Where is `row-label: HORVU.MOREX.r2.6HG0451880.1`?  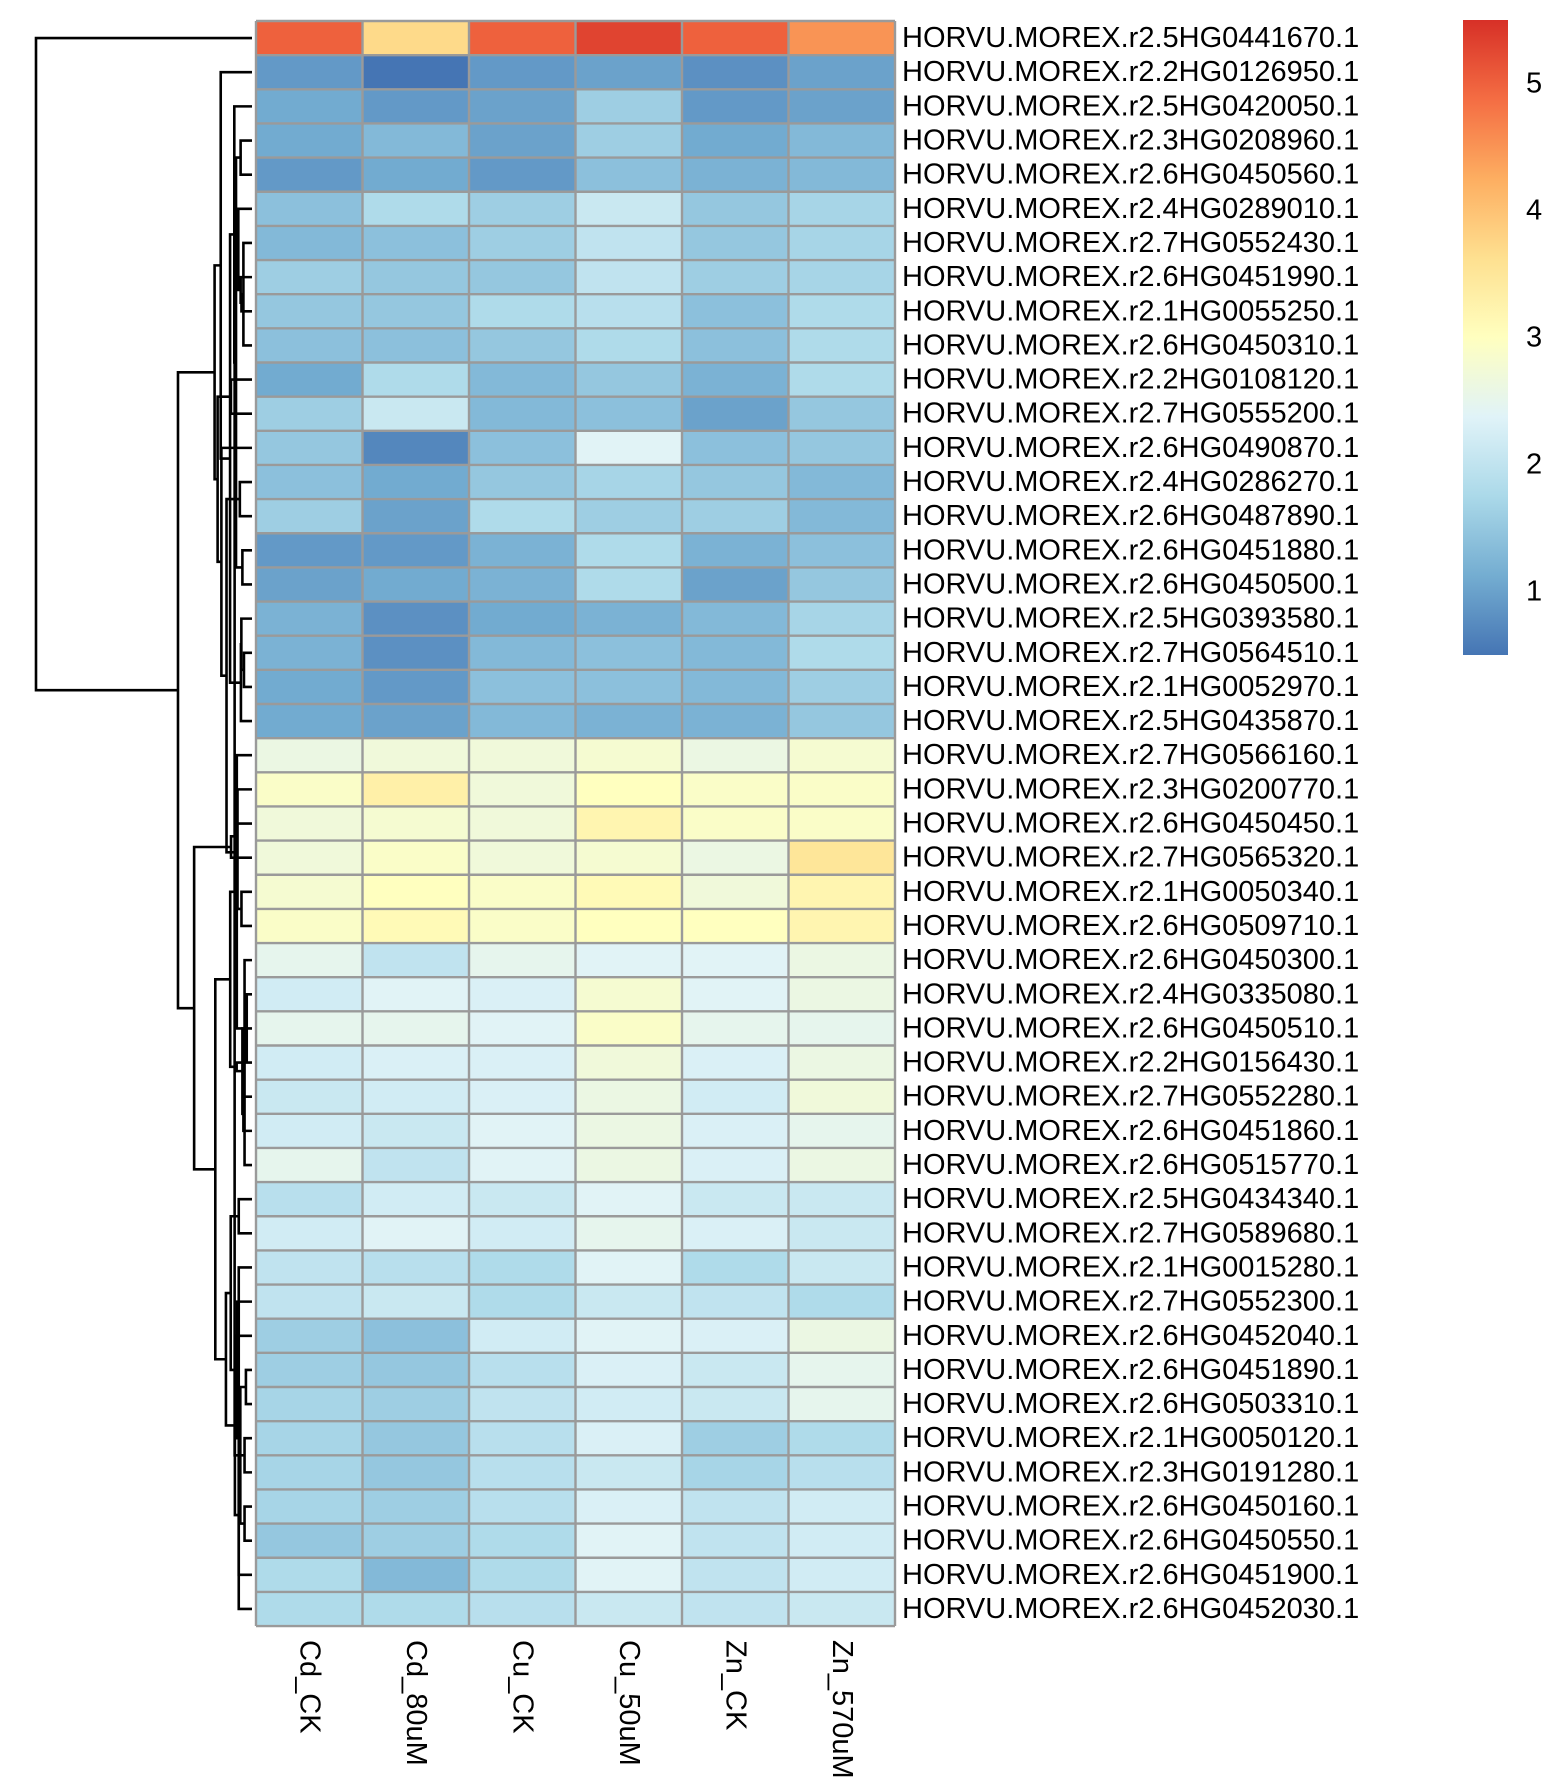 row-label: HORVU.MOREX.r2.6HG0451880.1 is located at coordinates (1130, 550).